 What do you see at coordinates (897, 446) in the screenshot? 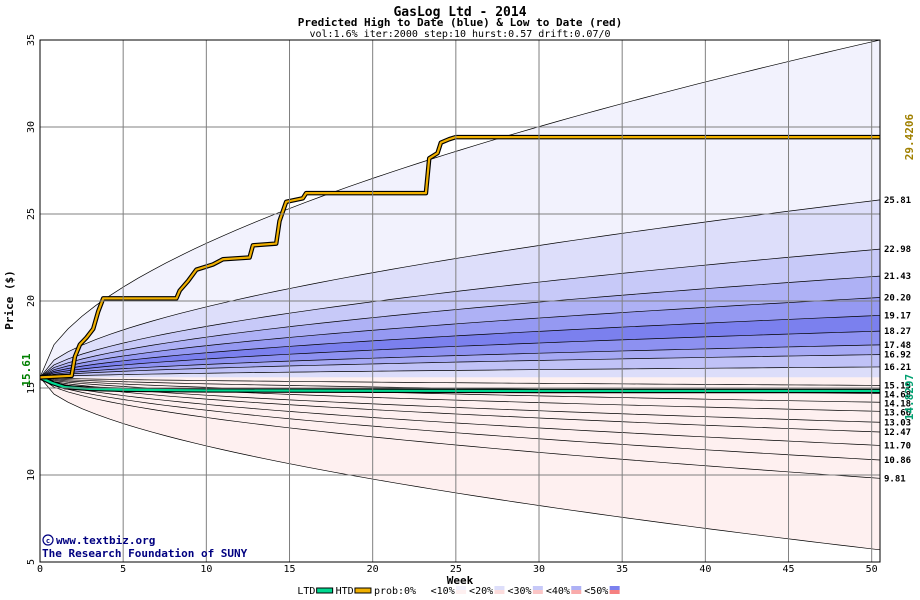
I see `level-label: 11.70` at bounding box center [897, 446].